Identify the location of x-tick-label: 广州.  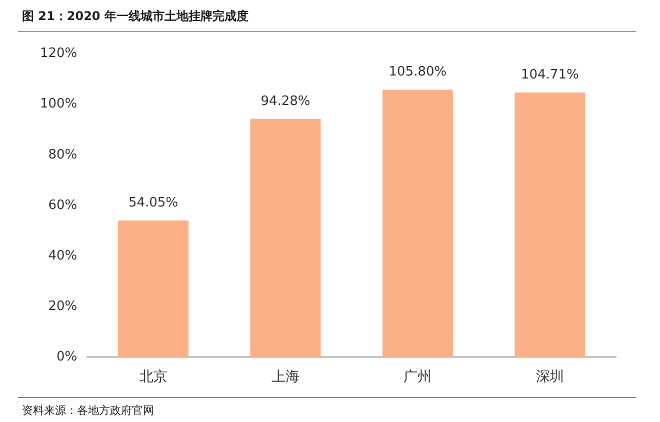
(418, 377).